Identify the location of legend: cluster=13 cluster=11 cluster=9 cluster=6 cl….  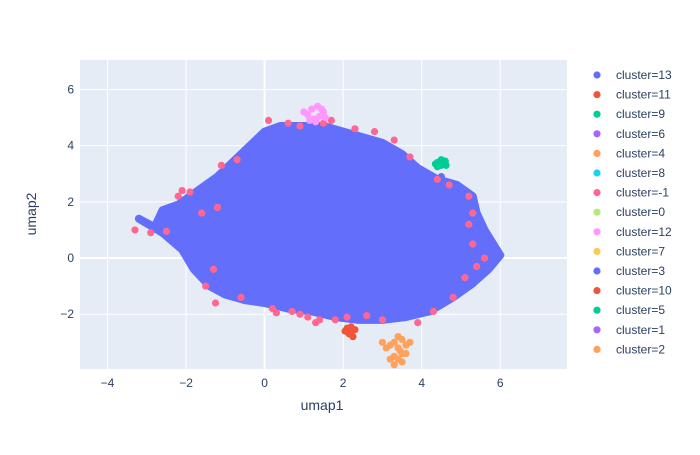
(632, 212).